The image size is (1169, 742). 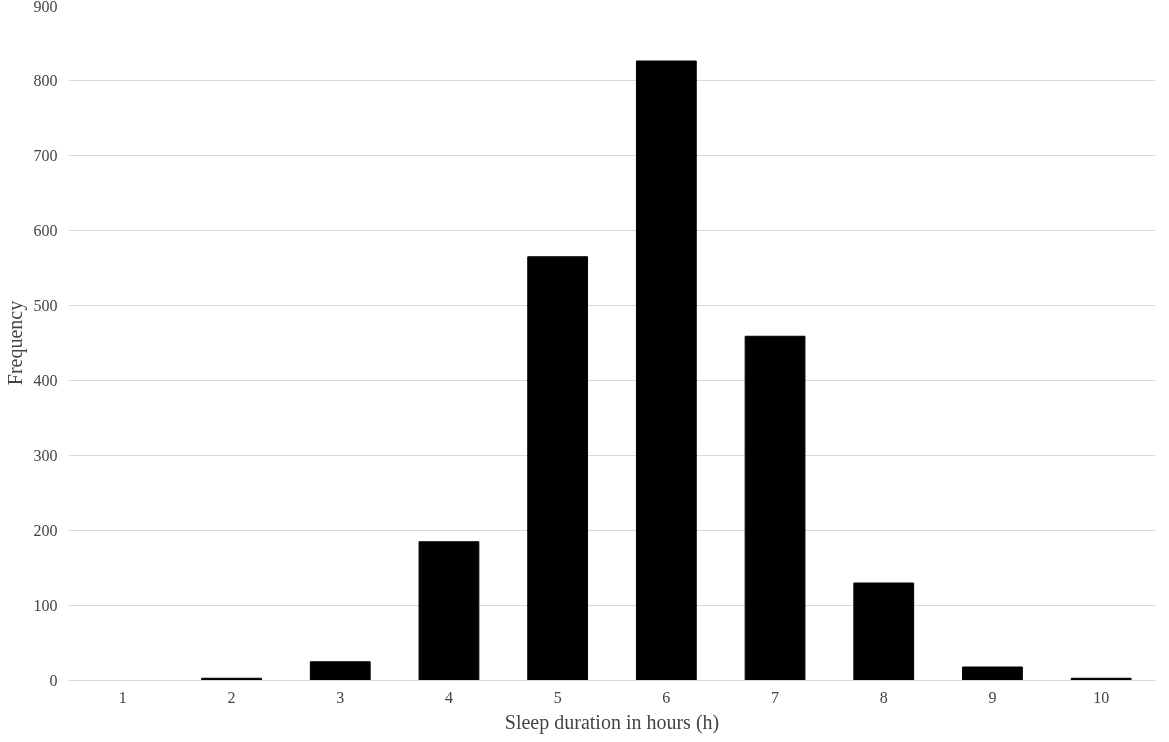 What do you see at coordinates (45, 155) in the screenshot?
I see `y-tick-label: 700` at bounding box center [45, 155].